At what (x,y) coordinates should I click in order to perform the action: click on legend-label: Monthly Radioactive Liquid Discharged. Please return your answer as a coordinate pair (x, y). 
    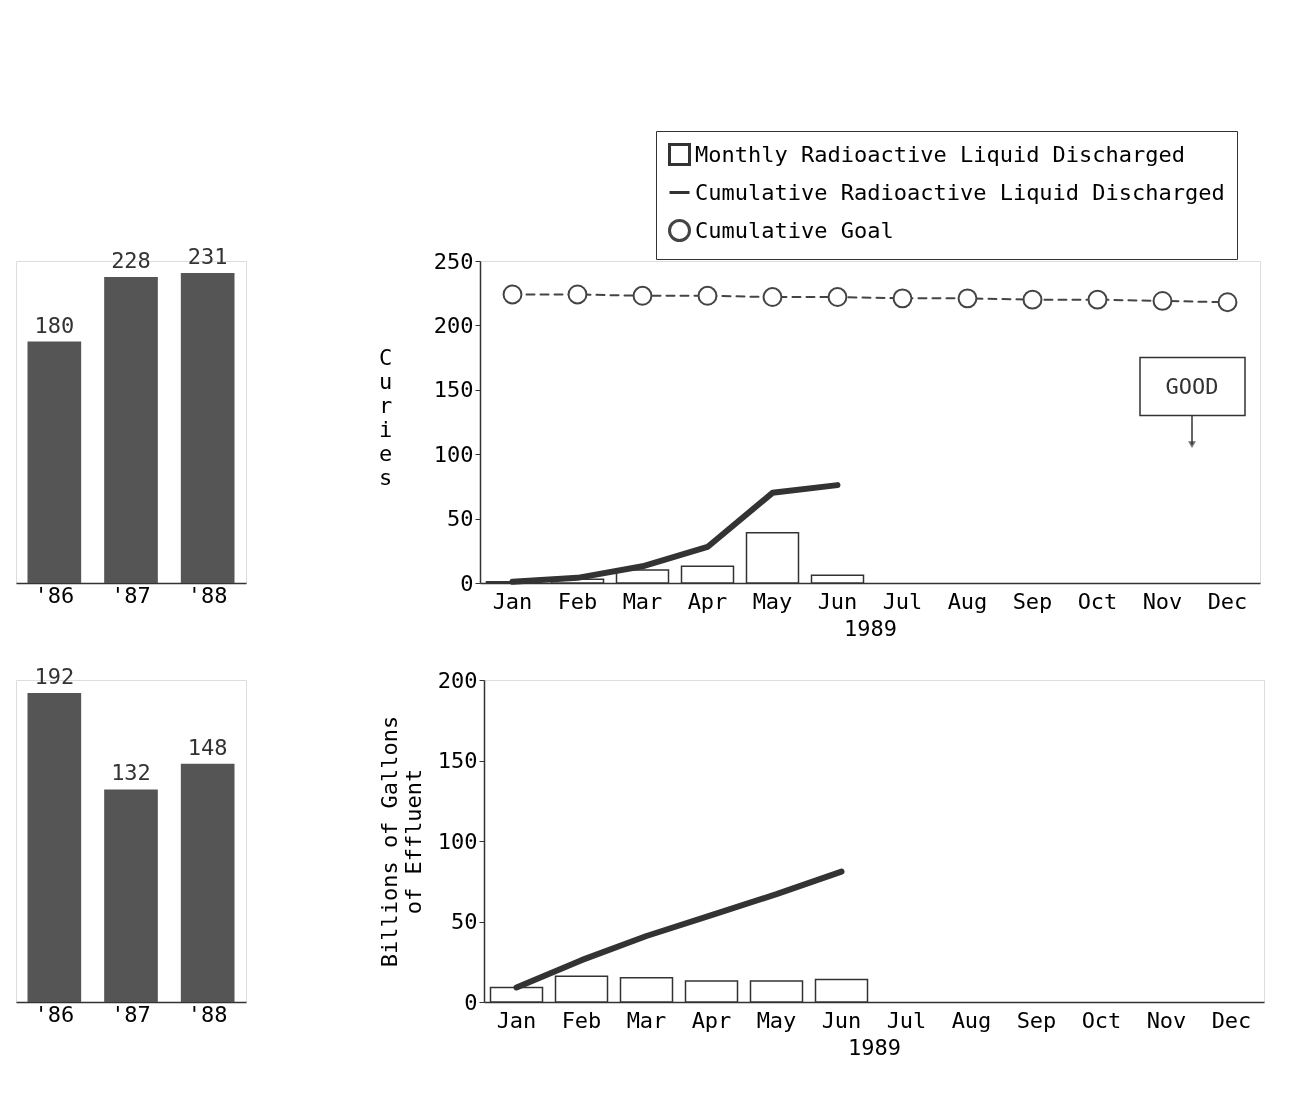
    Looking at the image, I should click on (940, 154).